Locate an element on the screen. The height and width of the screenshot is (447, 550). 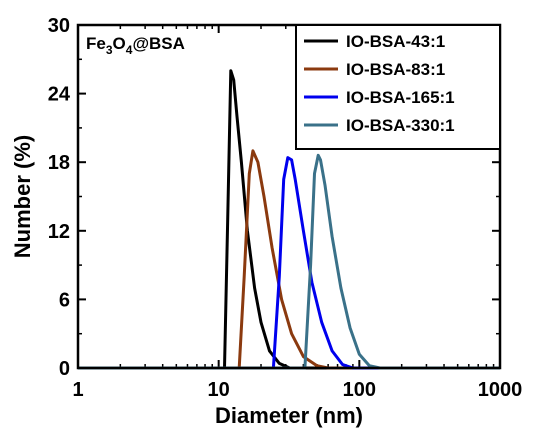
x-tick-label: 10 is located at coordinates (219, 390).